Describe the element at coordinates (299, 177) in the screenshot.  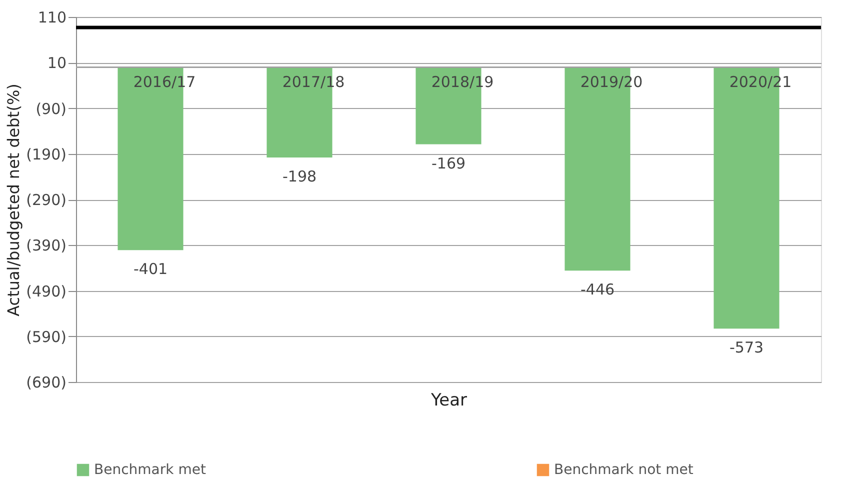
I see `data-label: -198` at that location.